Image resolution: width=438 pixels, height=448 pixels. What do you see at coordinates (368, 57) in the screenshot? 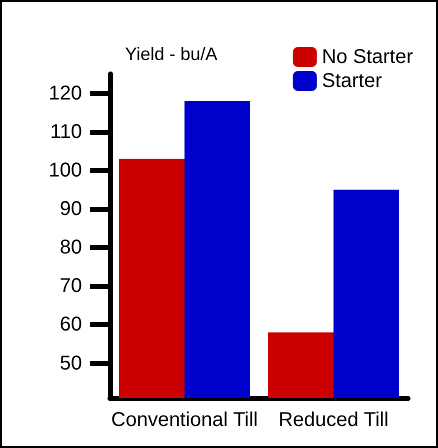
I see `legend-label: No Starter` at bounding box center [368, 57].